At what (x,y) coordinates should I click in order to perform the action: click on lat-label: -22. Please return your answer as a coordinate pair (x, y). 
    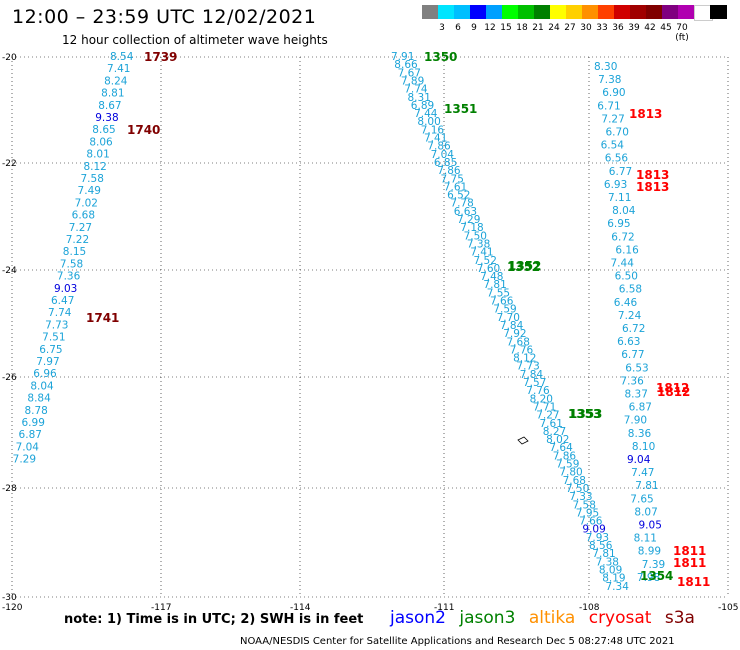
    Looking at the image, I should click on (9, 164).